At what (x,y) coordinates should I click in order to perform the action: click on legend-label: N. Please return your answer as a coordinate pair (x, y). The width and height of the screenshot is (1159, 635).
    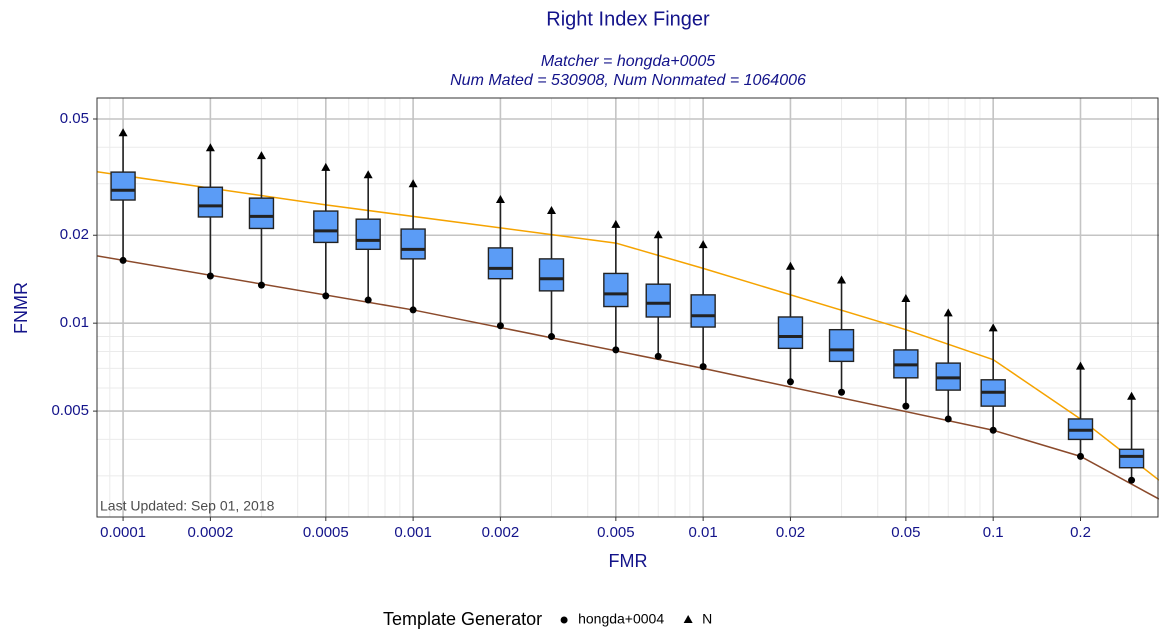
    Looking at the image, I should click on (707, 619).